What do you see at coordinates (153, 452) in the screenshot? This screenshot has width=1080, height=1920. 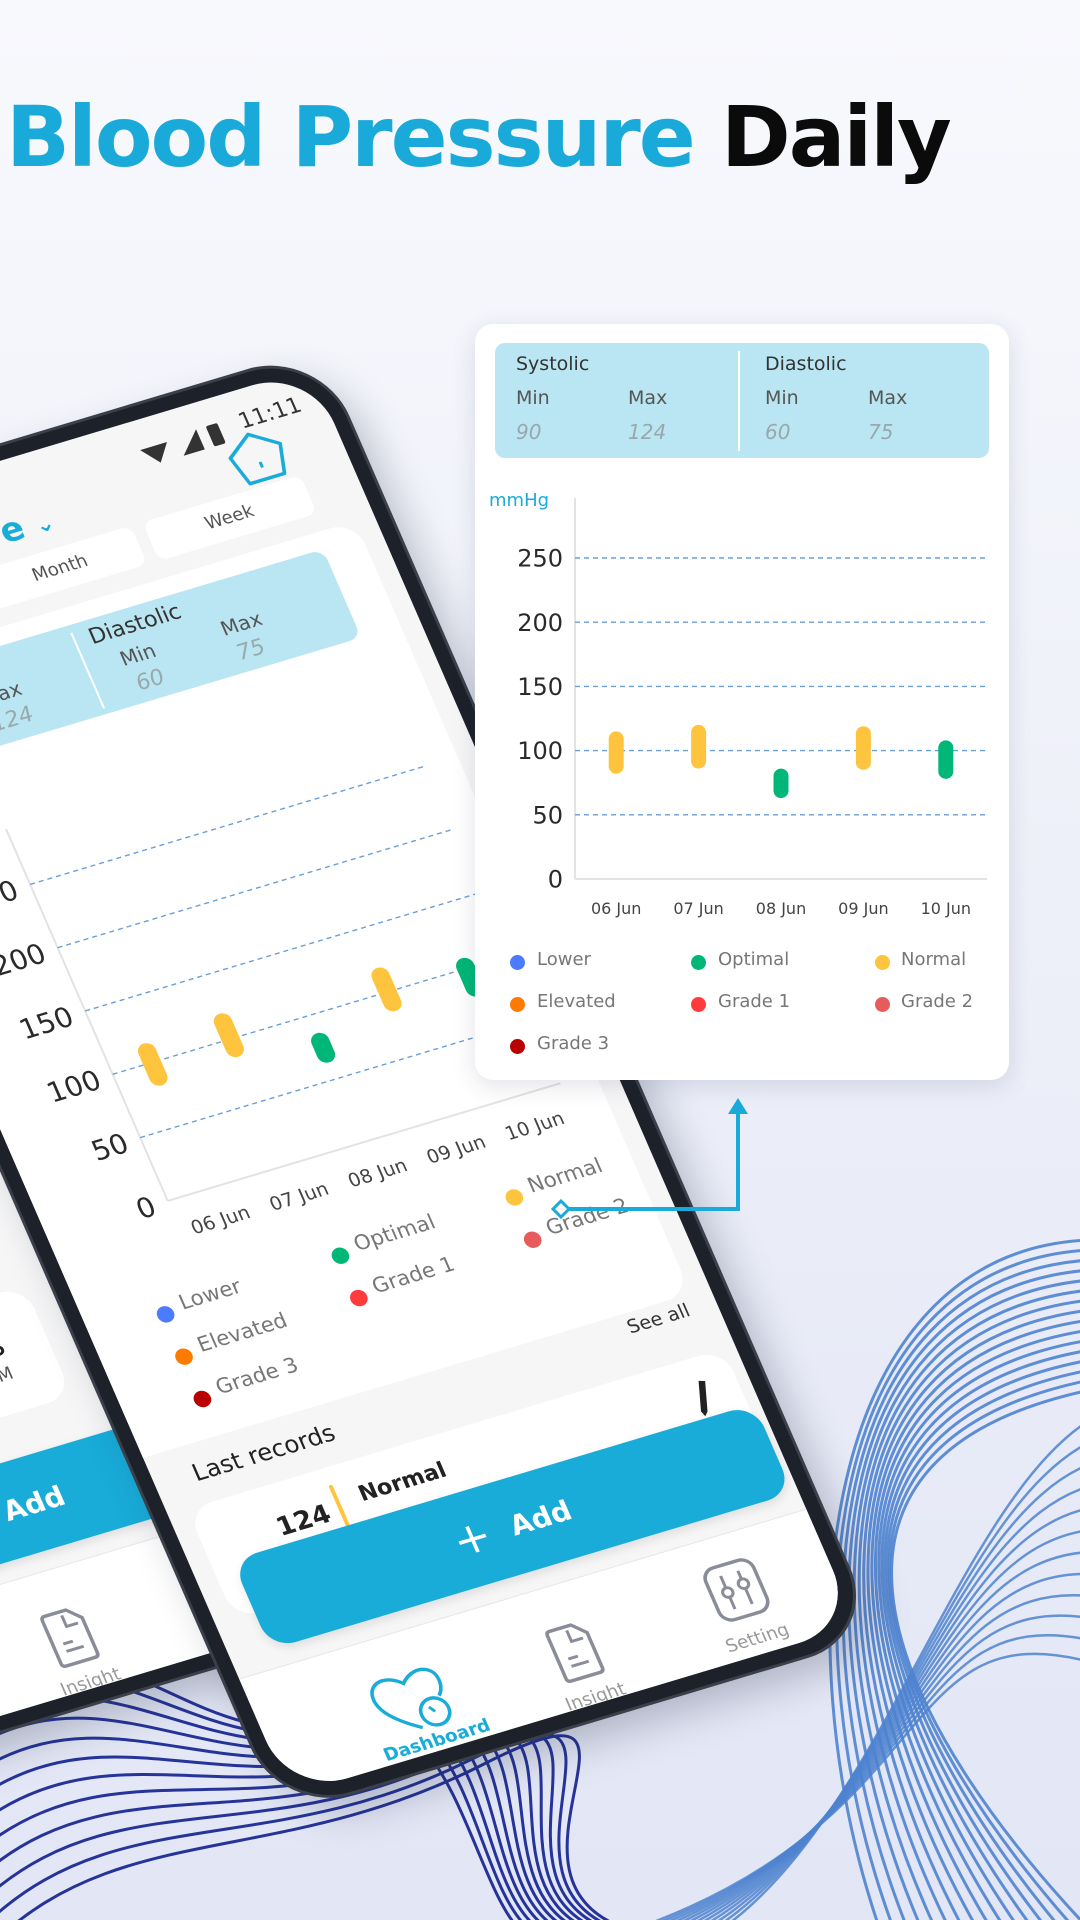 I see `wifi-icon` at bounding box center [153, 452].